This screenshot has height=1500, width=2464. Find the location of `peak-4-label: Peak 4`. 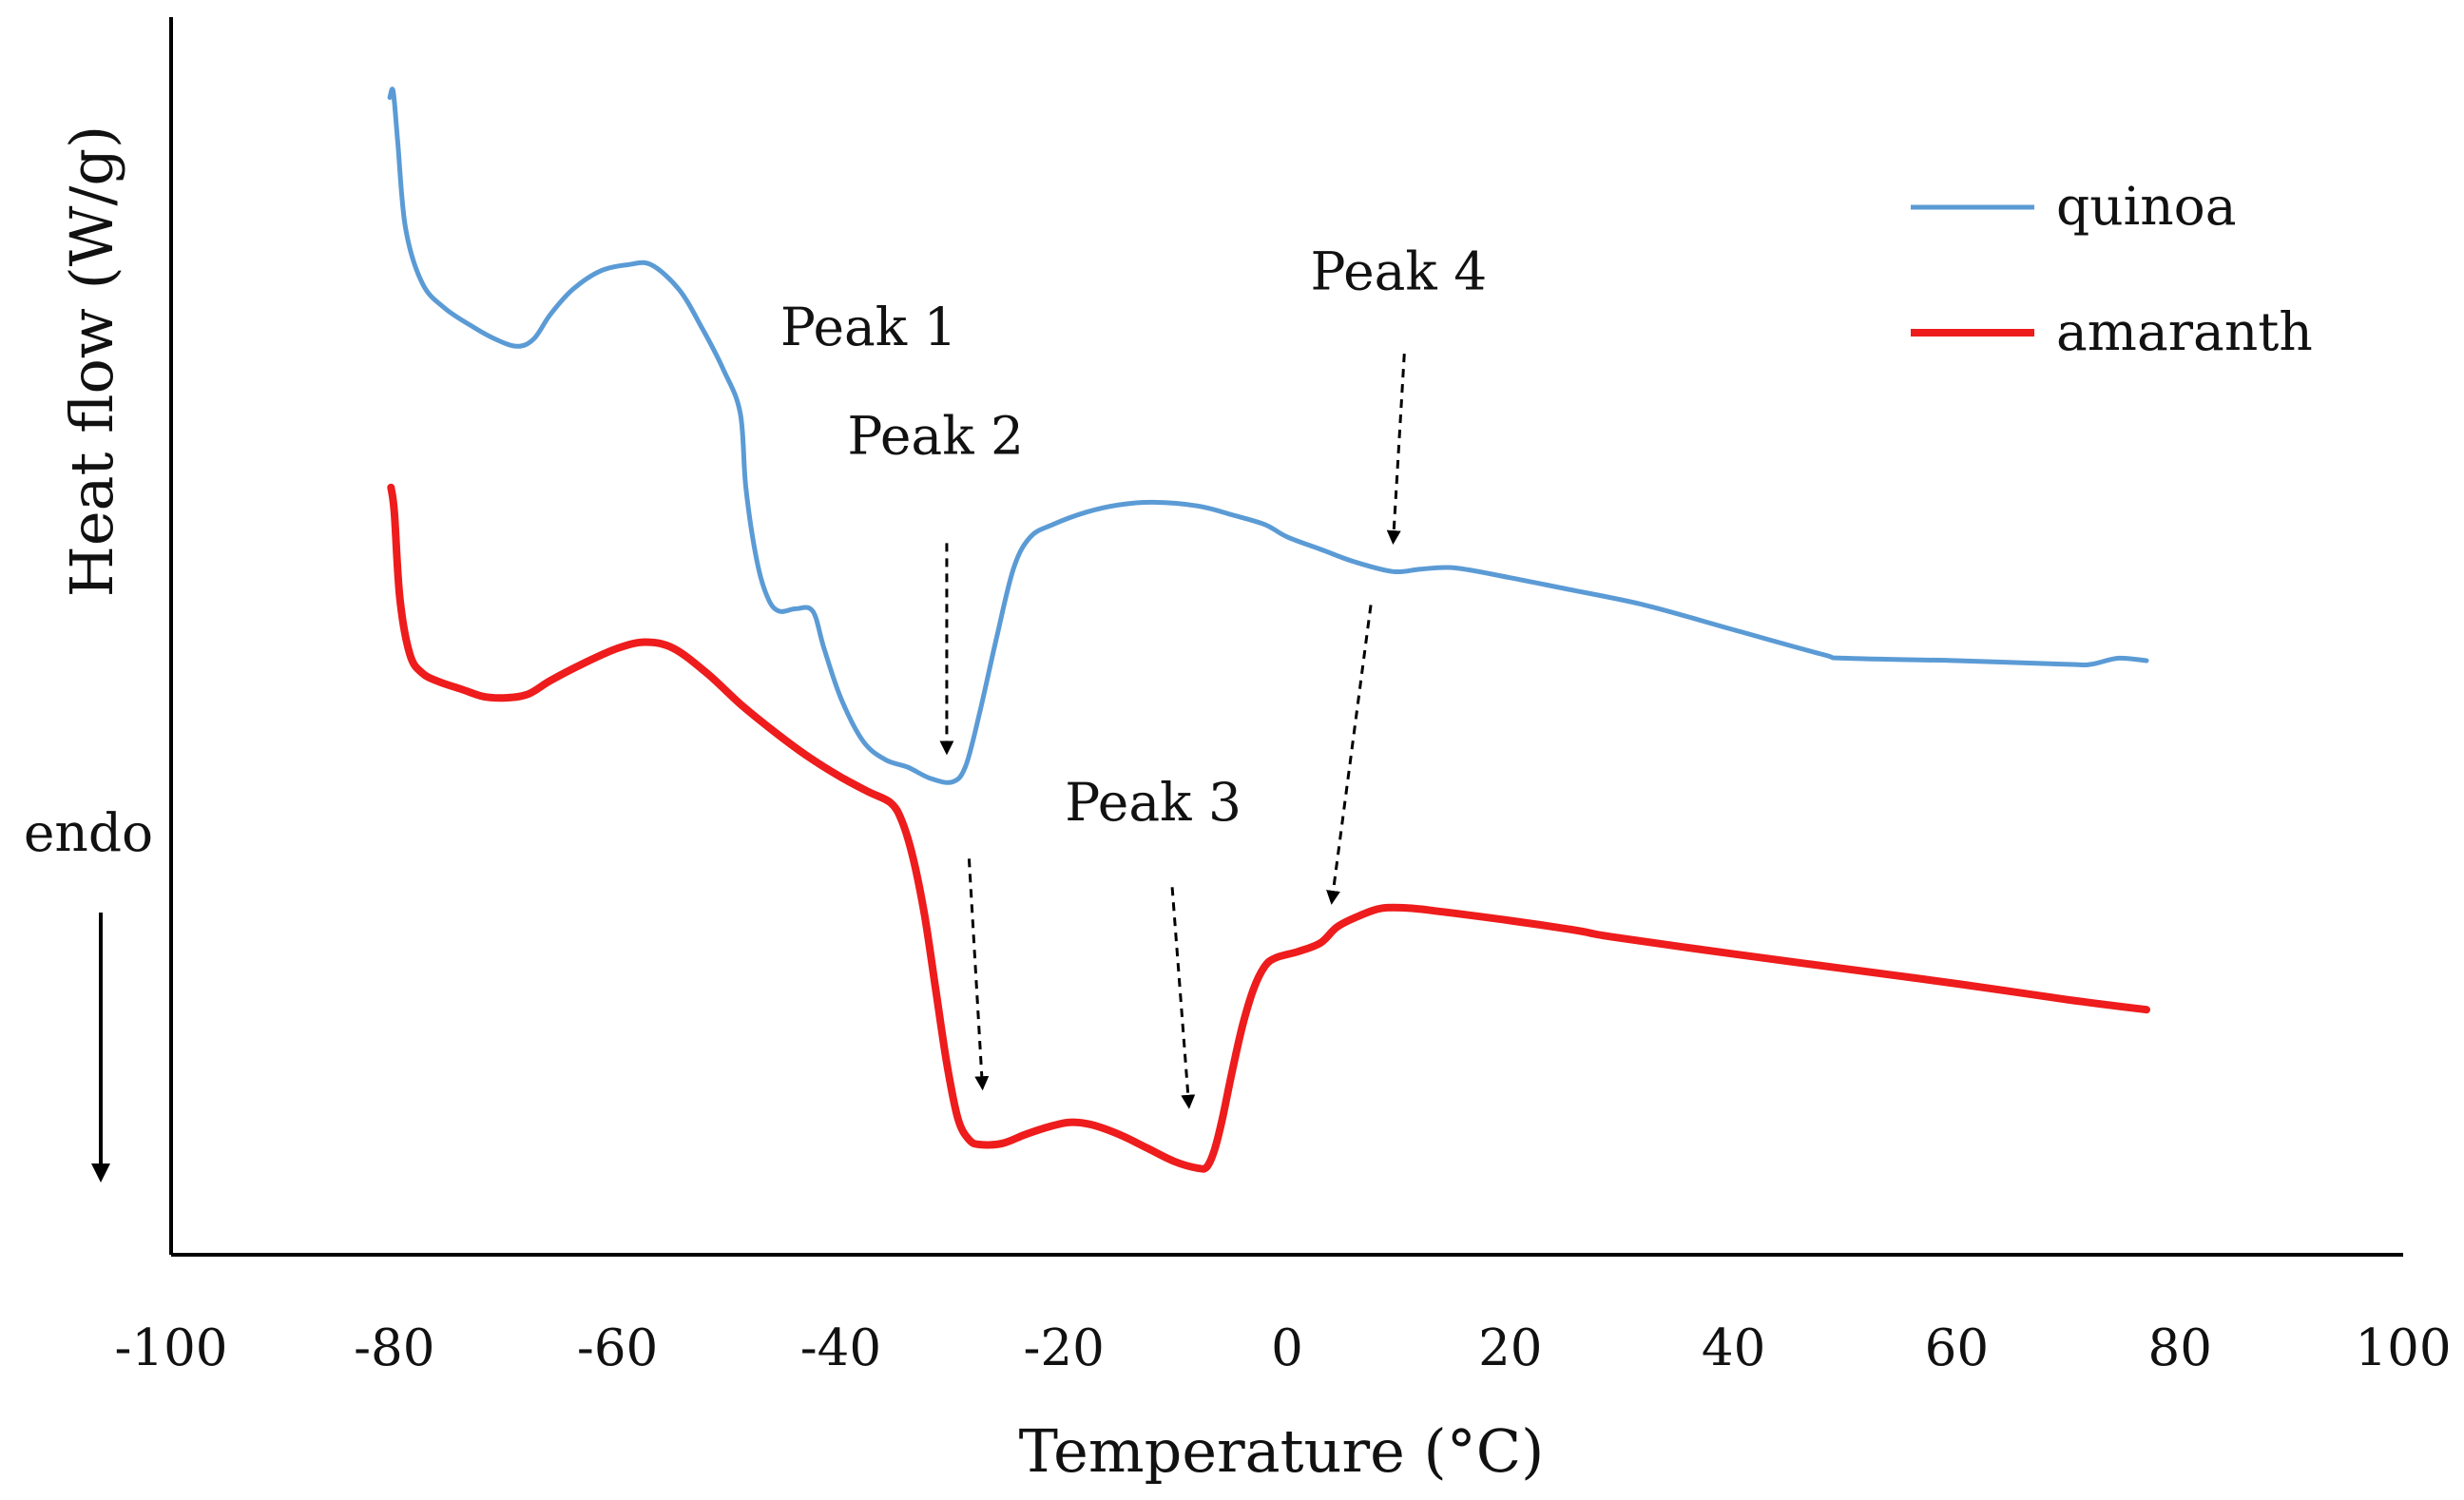

peak-4-label: Peak 4 is located at coordinates (1399, 271).